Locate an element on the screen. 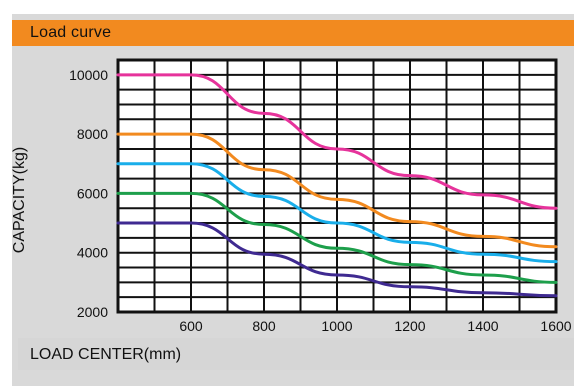 The width and height of the screenshot is (574, 386). x-tick-label: 800 is located at coordinates (264, 326).